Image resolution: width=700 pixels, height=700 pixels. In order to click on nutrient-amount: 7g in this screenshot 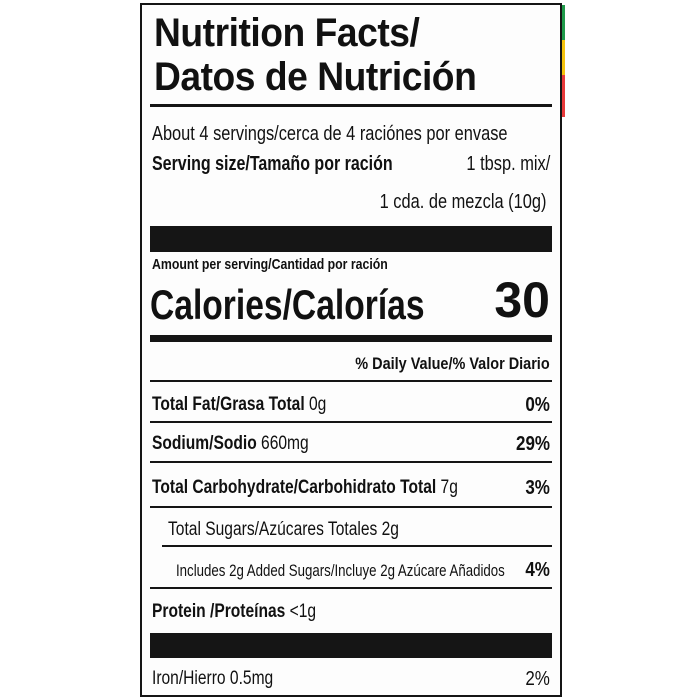, I will do `click(449, 487)`.